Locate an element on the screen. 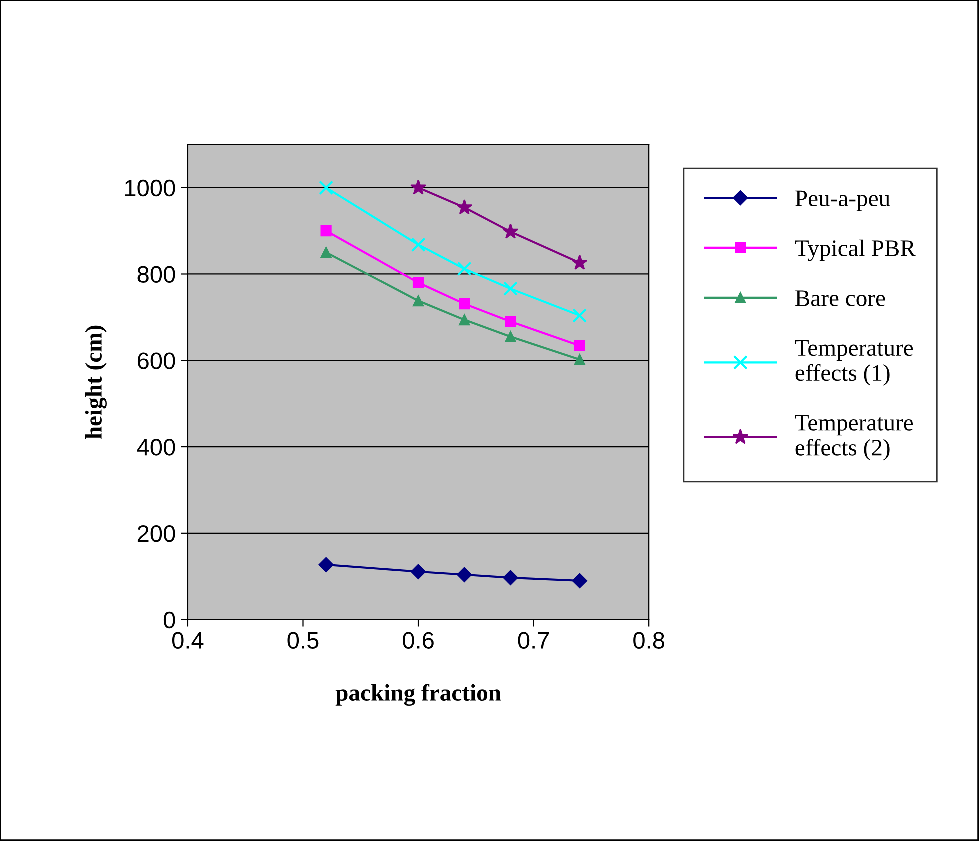 The height and width of the screenshot is (841, 979). y-tick-label: 800 is located at coordinates (157, 275).